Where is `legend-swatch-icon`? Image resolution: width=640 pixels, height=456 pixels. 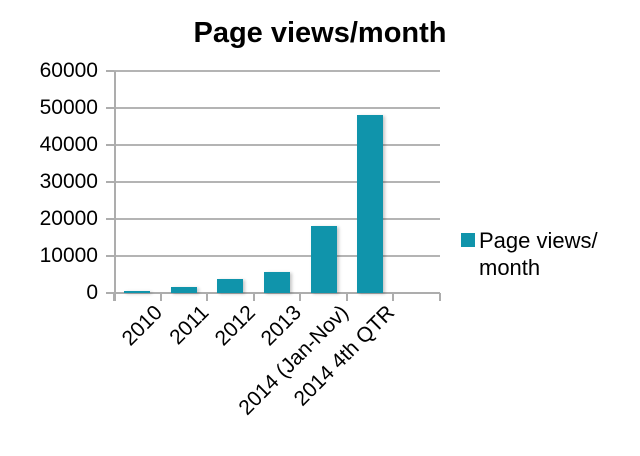
legend-swatch-icon is located at coordinates (468, 240).